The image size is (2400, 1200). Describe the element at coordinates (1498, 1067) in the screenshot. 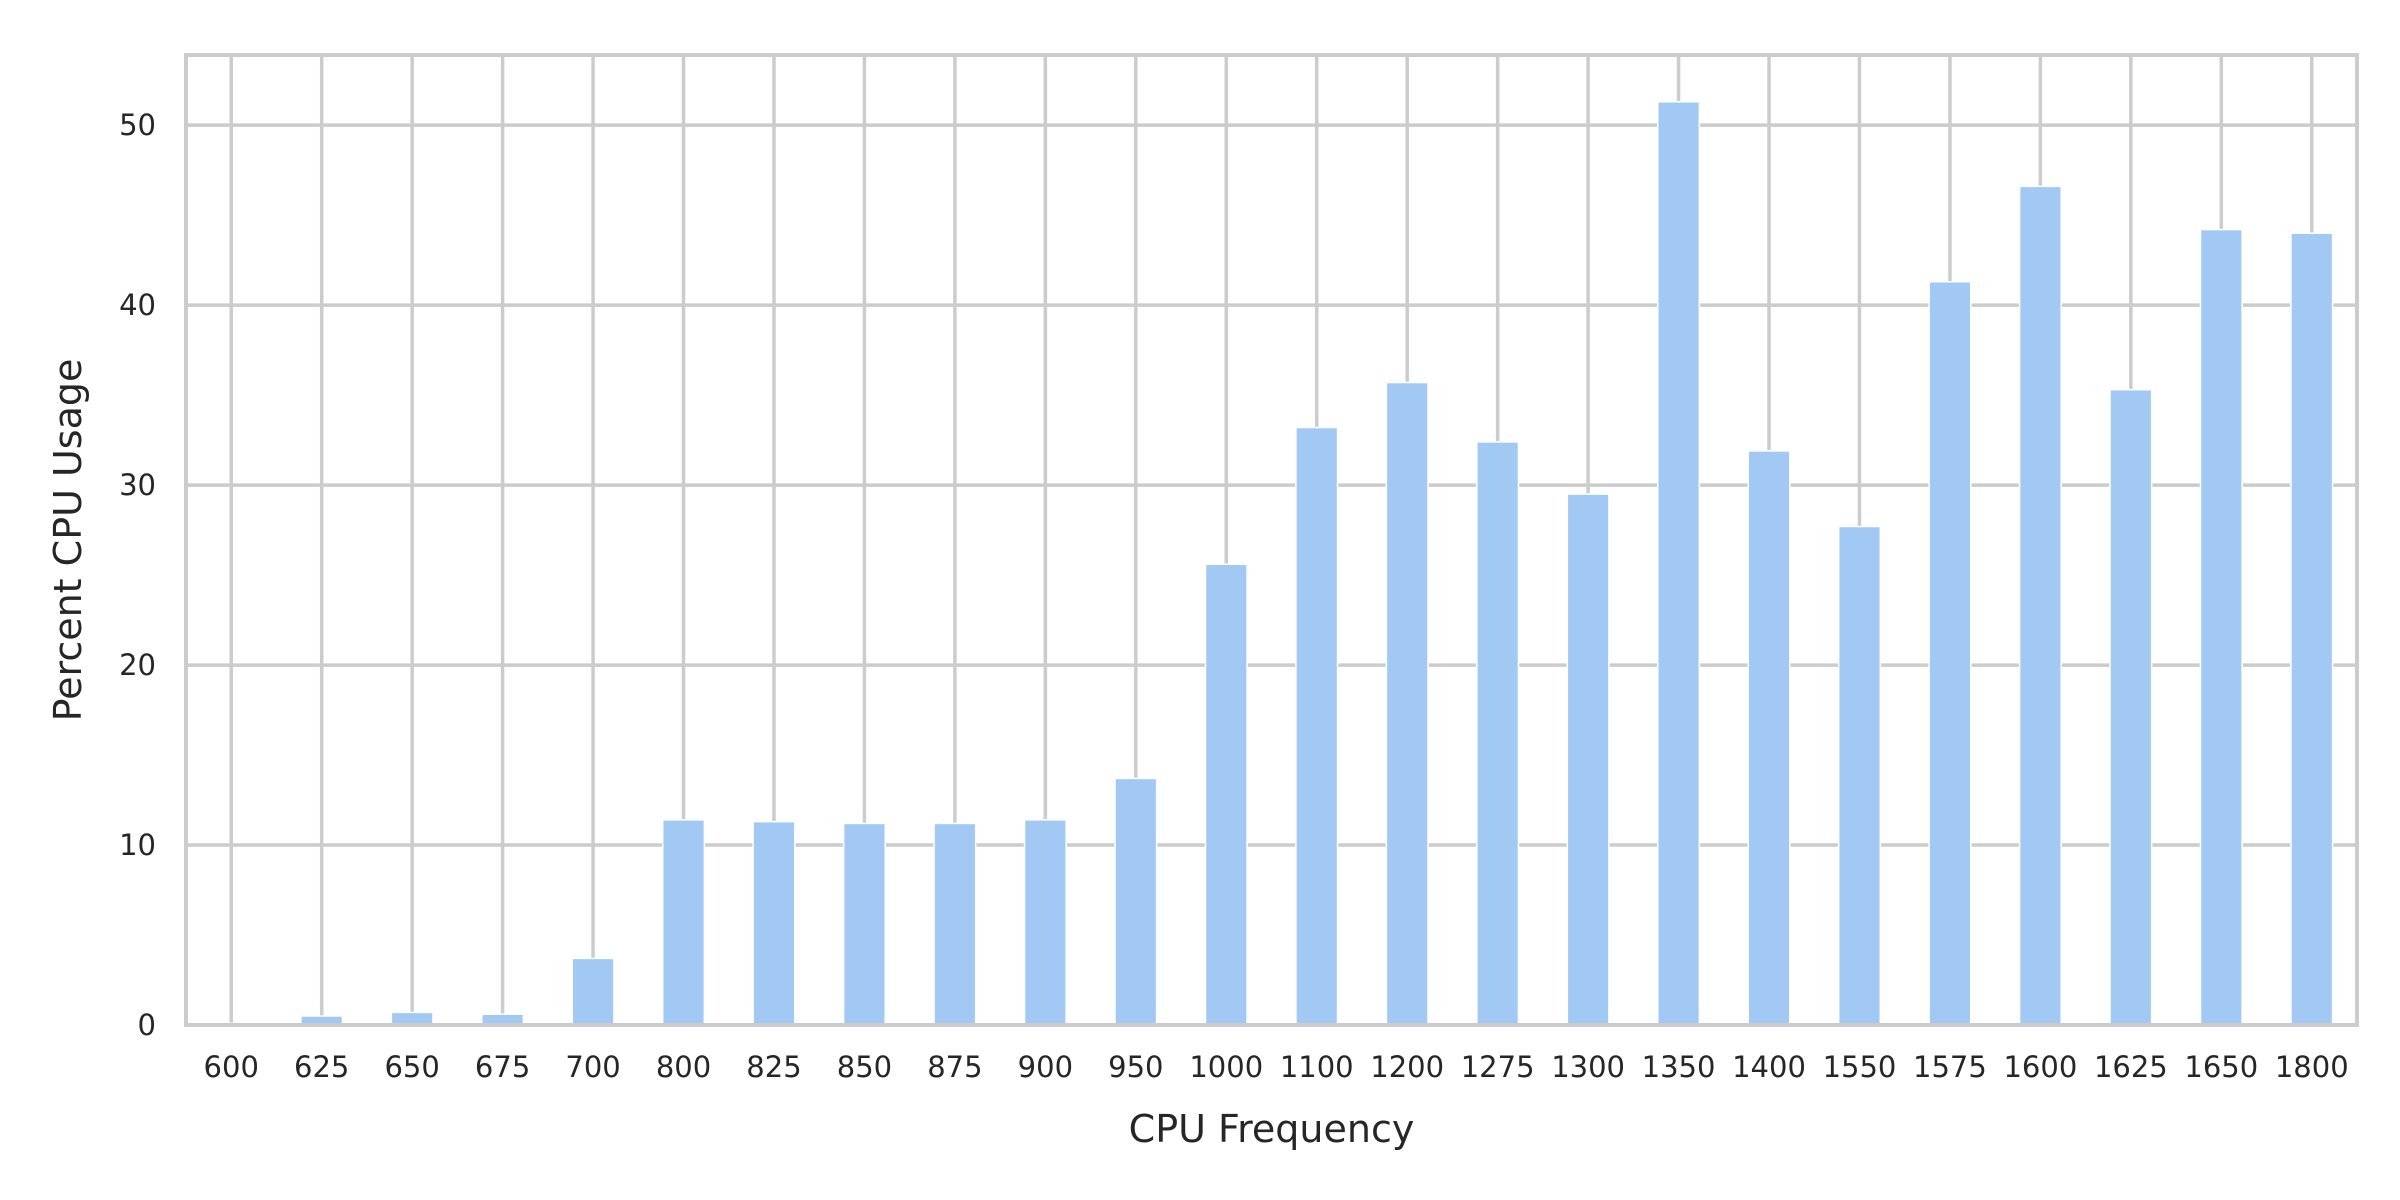

I see `x-tick-label: 1275` at that location.